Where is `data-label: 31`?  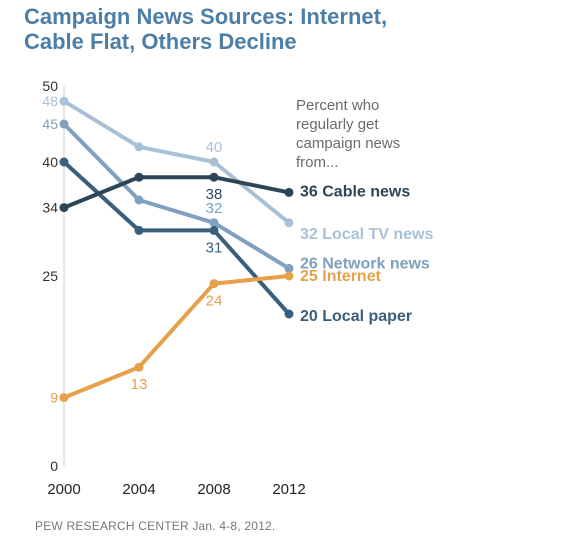
data-label: 31 is located at coordinates (214, 247).